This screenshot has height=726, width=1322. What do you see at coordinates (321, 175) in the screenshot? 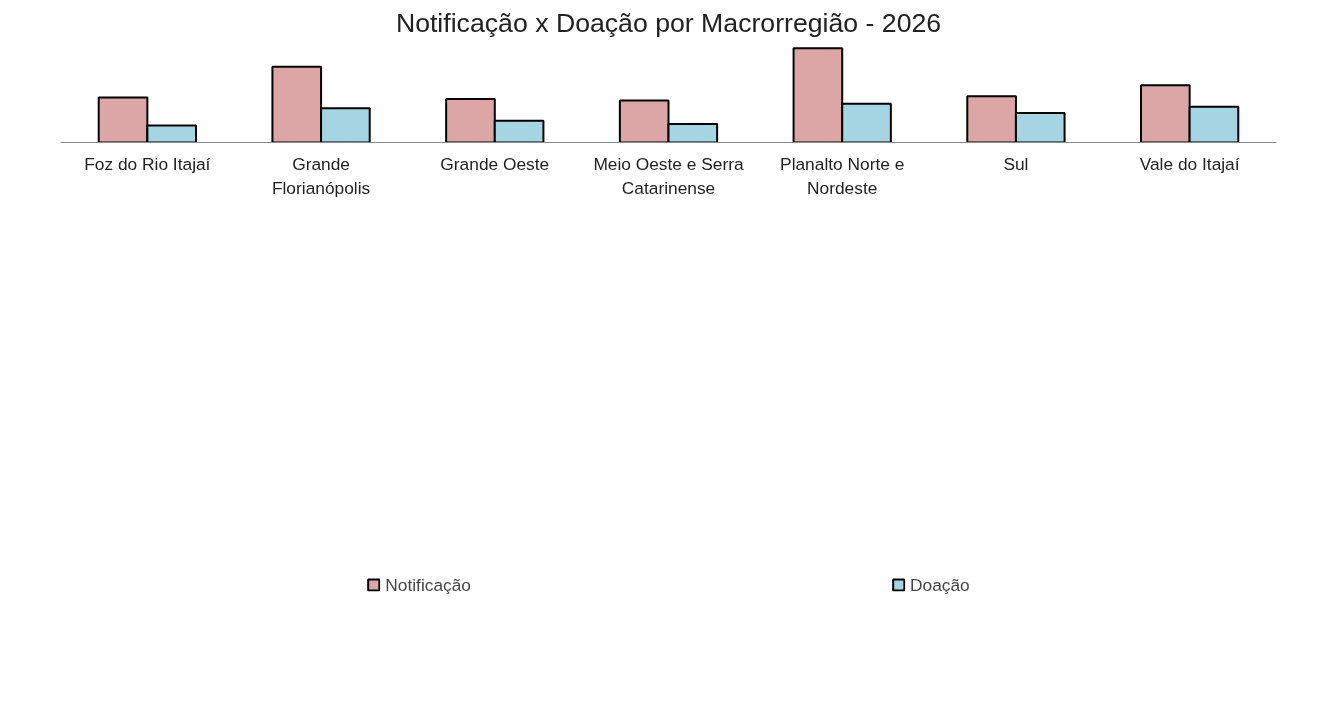
I see `x-tick-label: Grande Florianópolis` at bounding box center [321, 175].